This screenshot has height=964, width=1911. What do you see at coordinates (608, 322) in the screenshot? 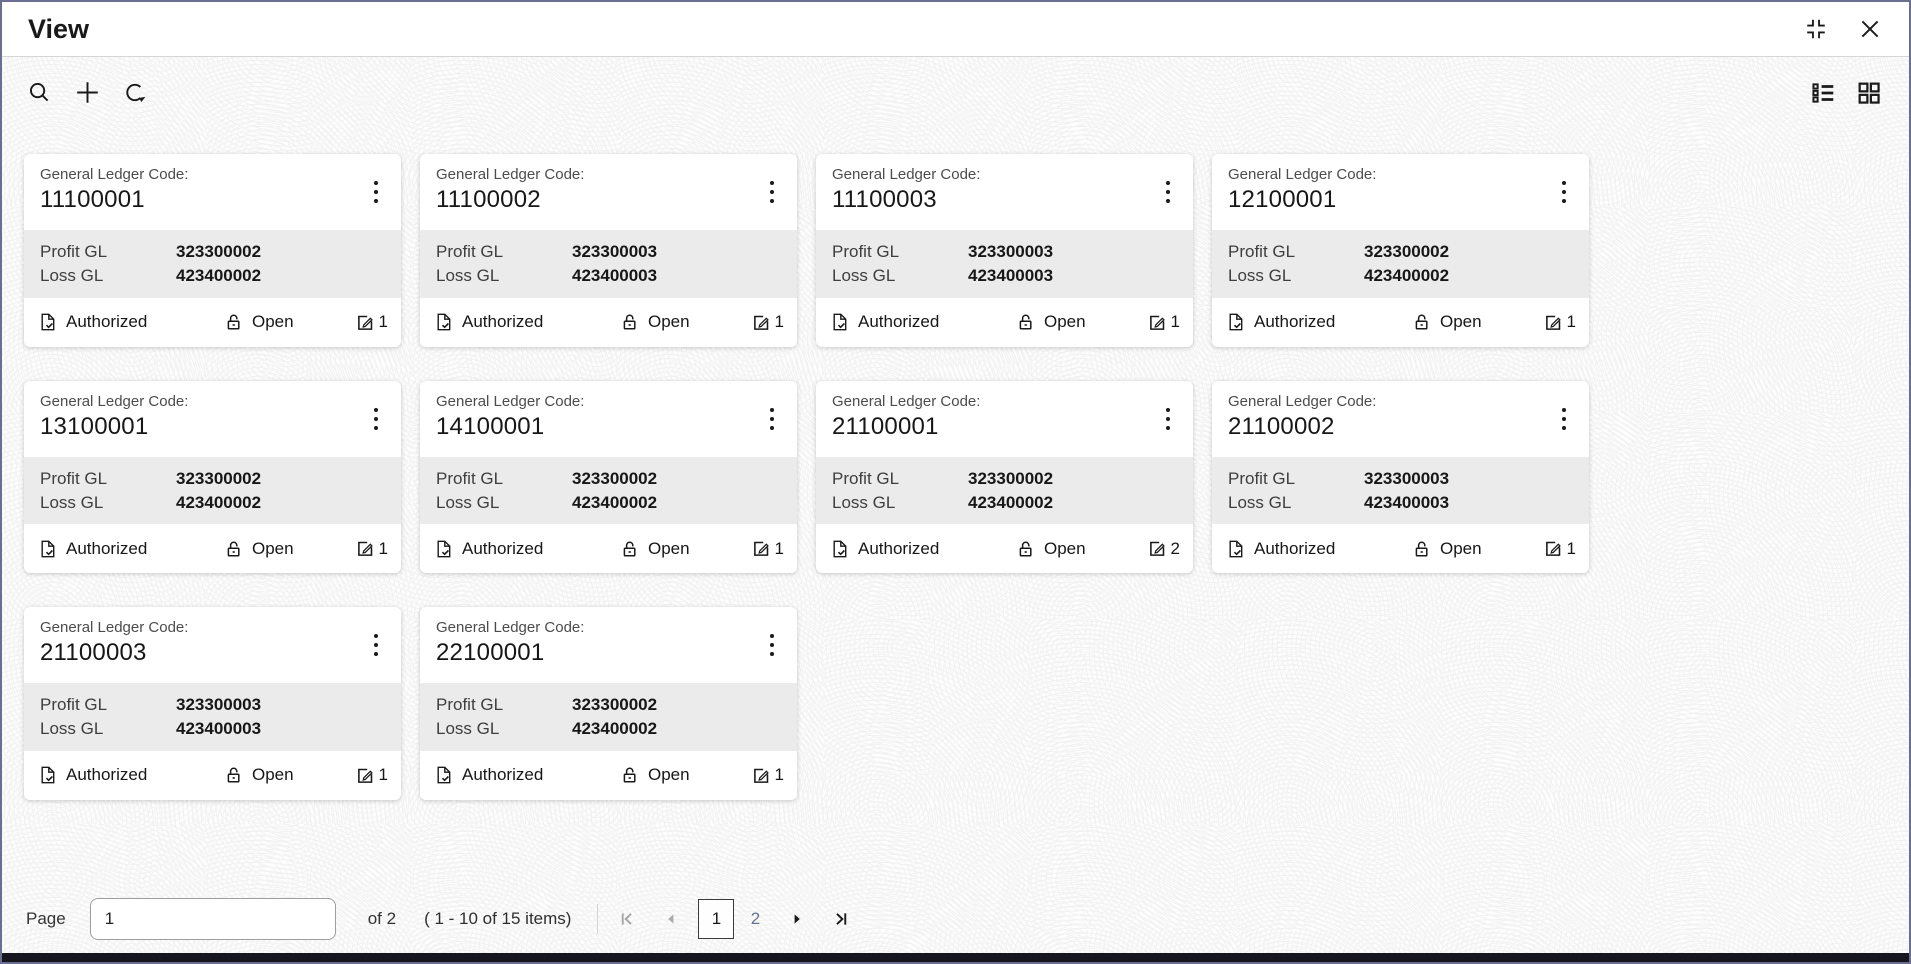
I see `card-footer: Authorized Open 1` at bounding box center [608, 322].